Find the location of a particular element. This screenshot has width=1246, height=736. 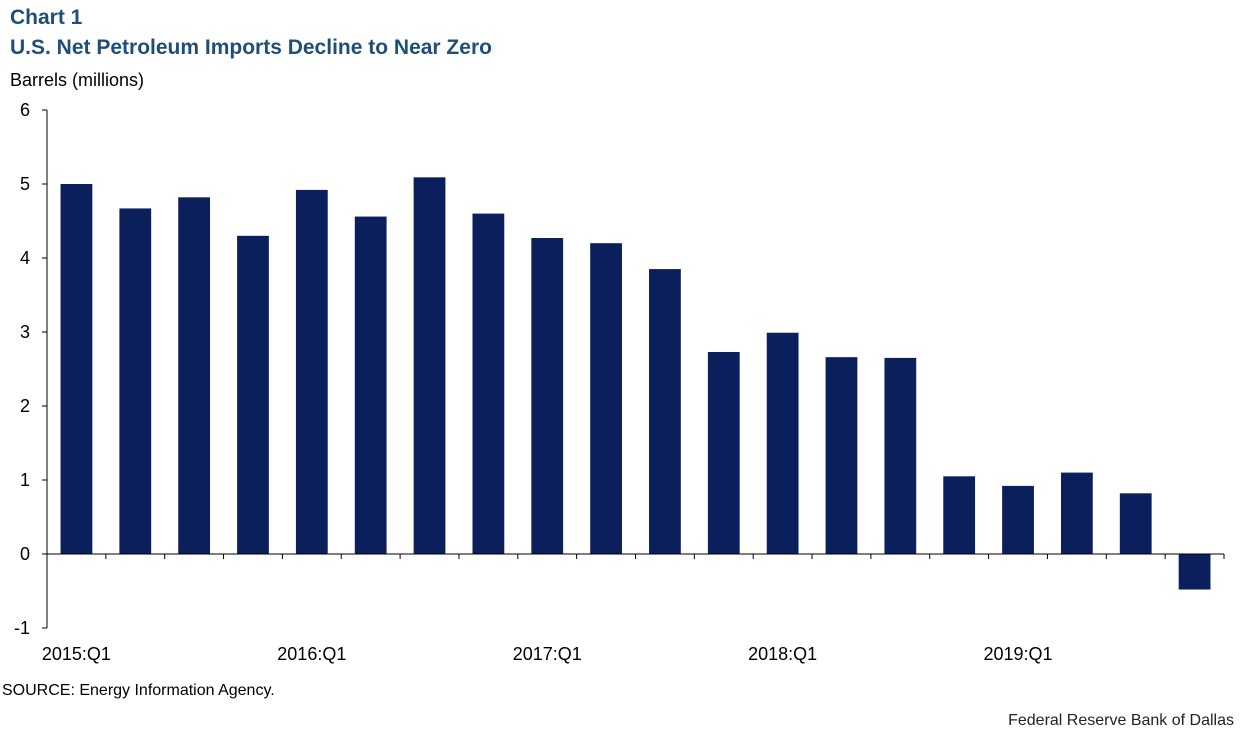

bar-2019:Q1 is located at coordinates (1018, 519).